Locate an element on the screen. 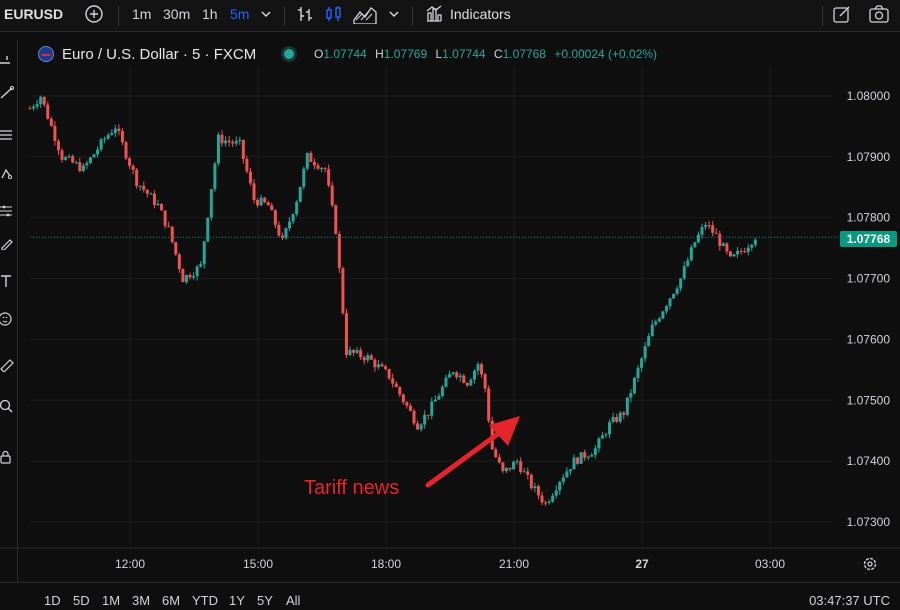  interval-1h-button: 1h is located at coordinates (210, 14).